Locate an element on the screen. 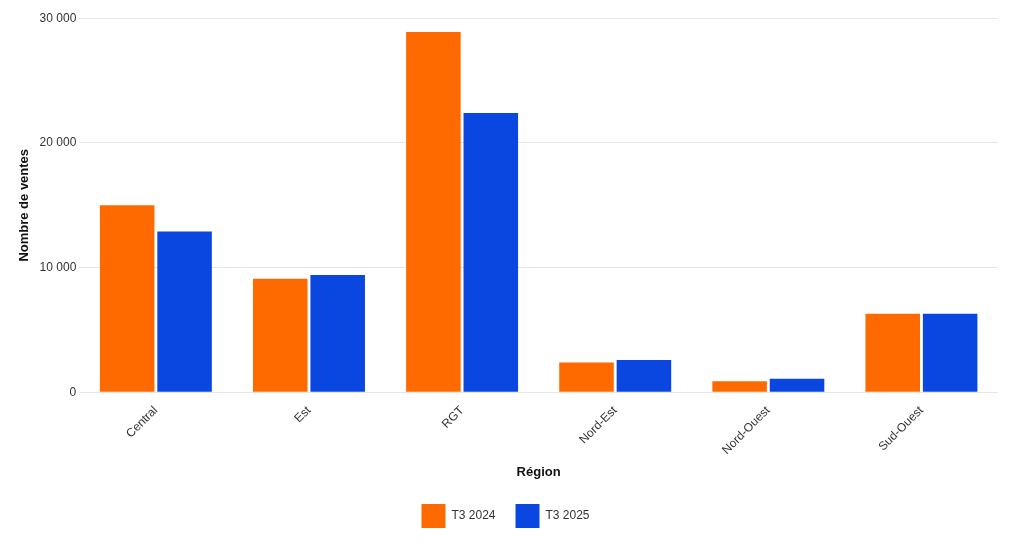 This screenshot has height=546, width=1034. legend-label: T3 2024 is located at coordinates (473, 515).